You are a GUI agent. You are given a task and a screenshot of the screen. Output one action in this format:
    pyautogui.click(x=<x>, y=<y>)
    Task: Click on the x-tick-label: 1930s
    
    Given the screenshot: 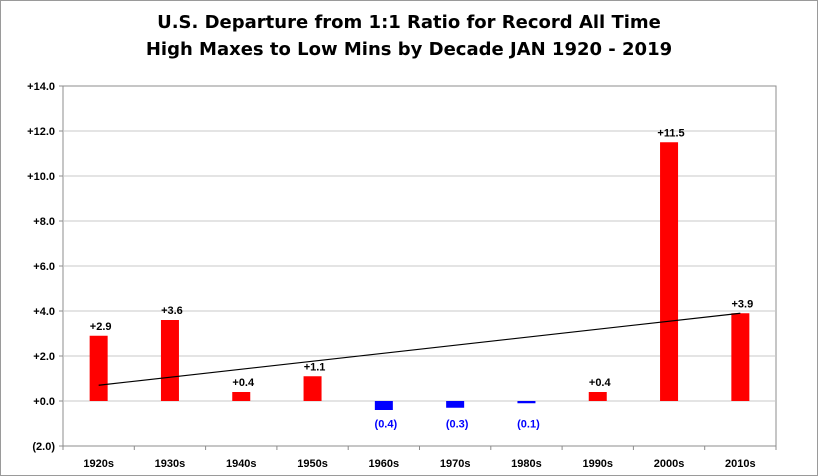 What is the action you would take?
    pyautogui.click(x=170, y=464)
    